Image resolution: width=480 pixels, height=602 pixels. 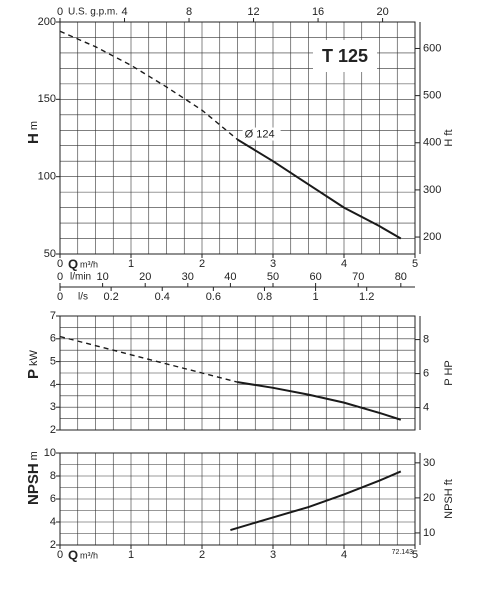 What do you see at coordinates (47, 177) in the screenshot?
I see `y-tick-label: 100` at bounding box center [47, 177].